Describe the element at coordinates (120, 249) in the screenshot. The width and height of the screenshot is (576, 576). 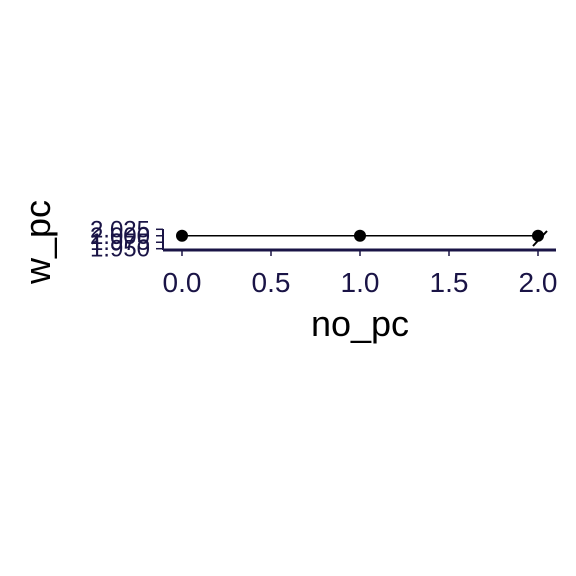
I see `y-tick-label: 1.950` at that location.